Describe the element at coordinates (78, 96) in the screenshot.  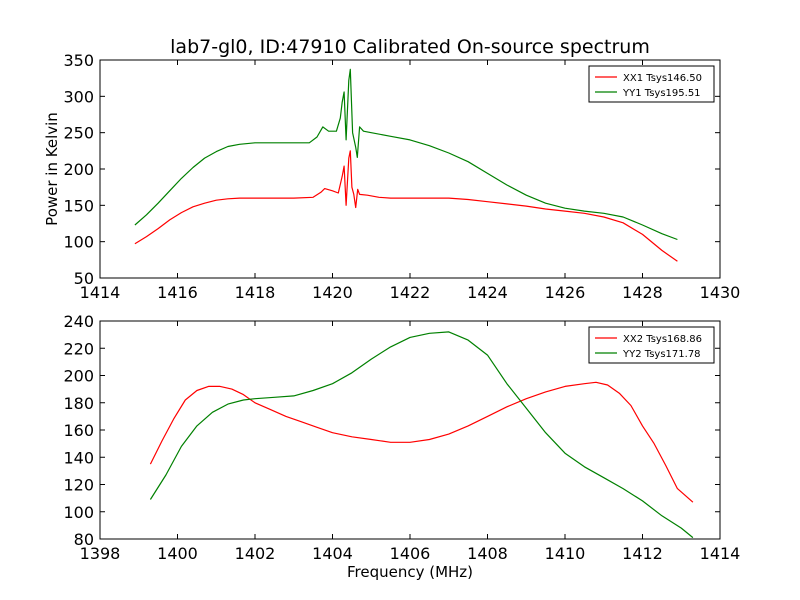
I see `top-y-tick-label: 300` at that location.